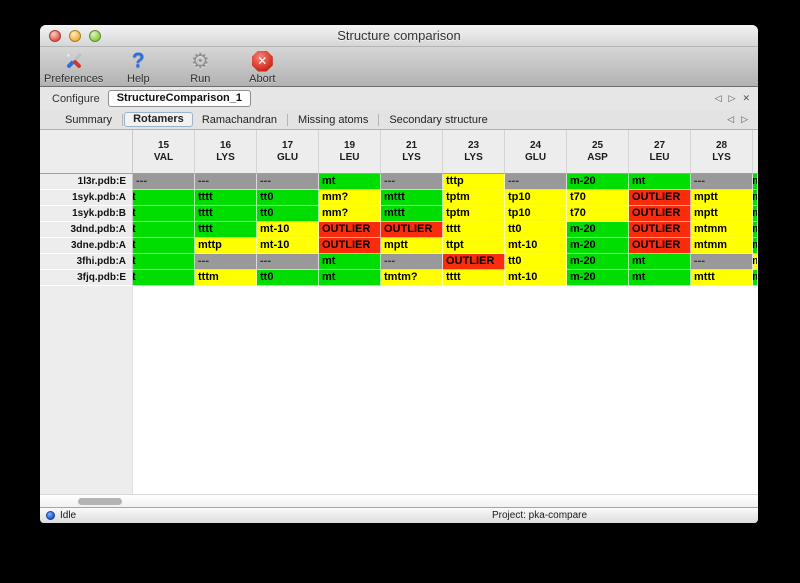 The width and height of the screenshot is (800, 583). Describe the element at coordinates (89, 119) in the screenshot. I see `tab-summary: Summary` at that location.